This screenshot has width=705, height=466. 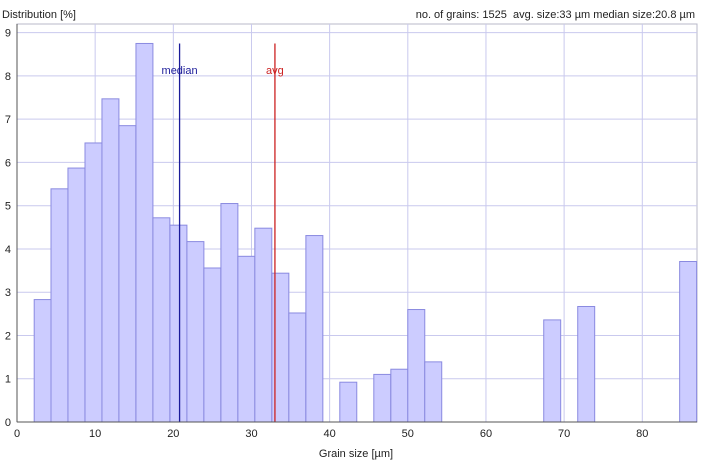 I want to click on y-tick-label: 9, so click(x=8, y=34).